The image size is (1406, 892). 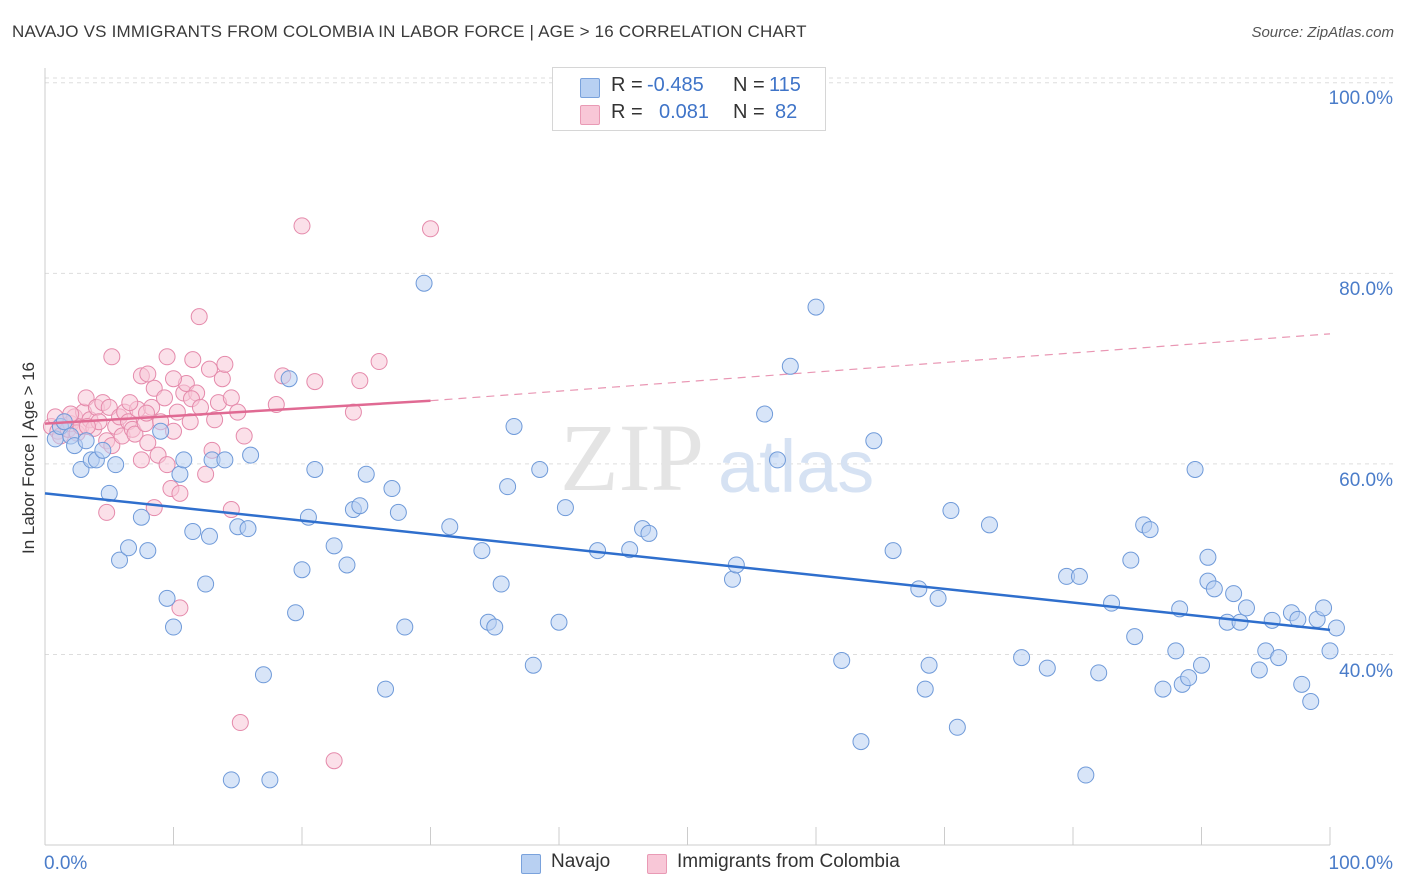 I want to click on y-tick-label: 100.0%, so click(x=1361, y=98).